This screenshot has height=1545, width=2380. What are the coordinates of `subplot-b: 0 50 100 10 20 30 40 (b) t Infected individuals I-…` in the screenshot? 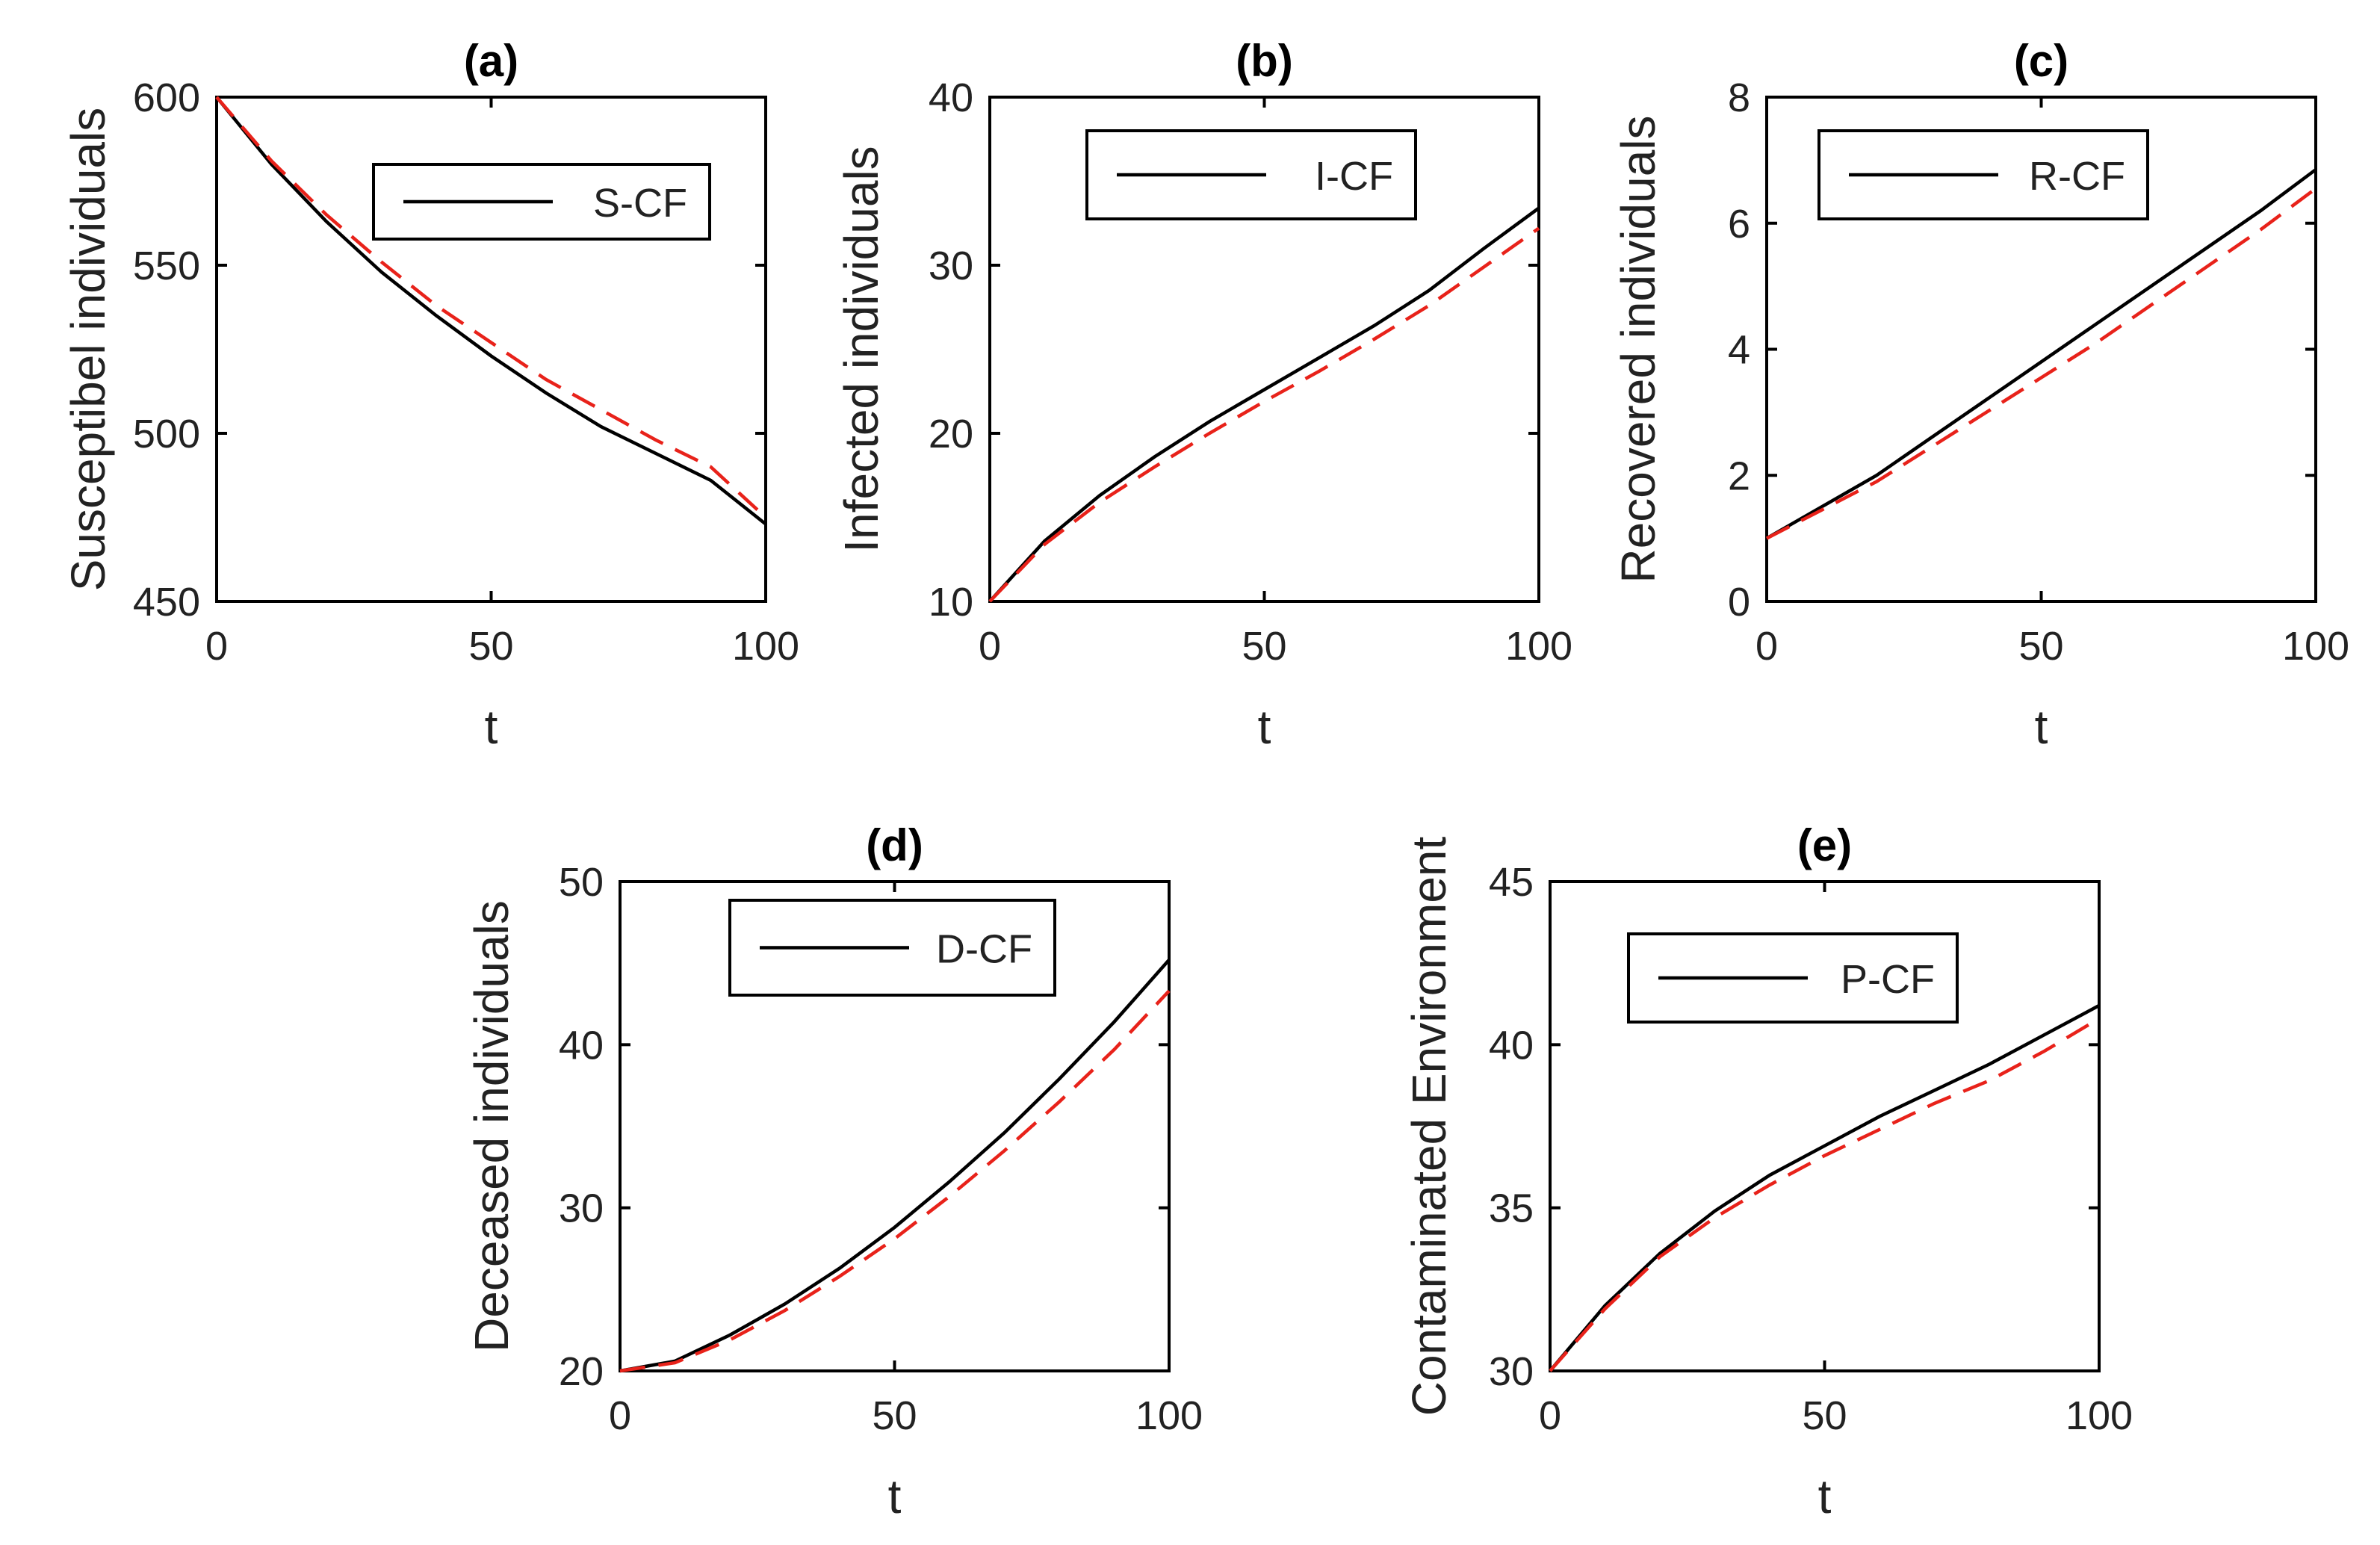 It's located at (1203, 395).